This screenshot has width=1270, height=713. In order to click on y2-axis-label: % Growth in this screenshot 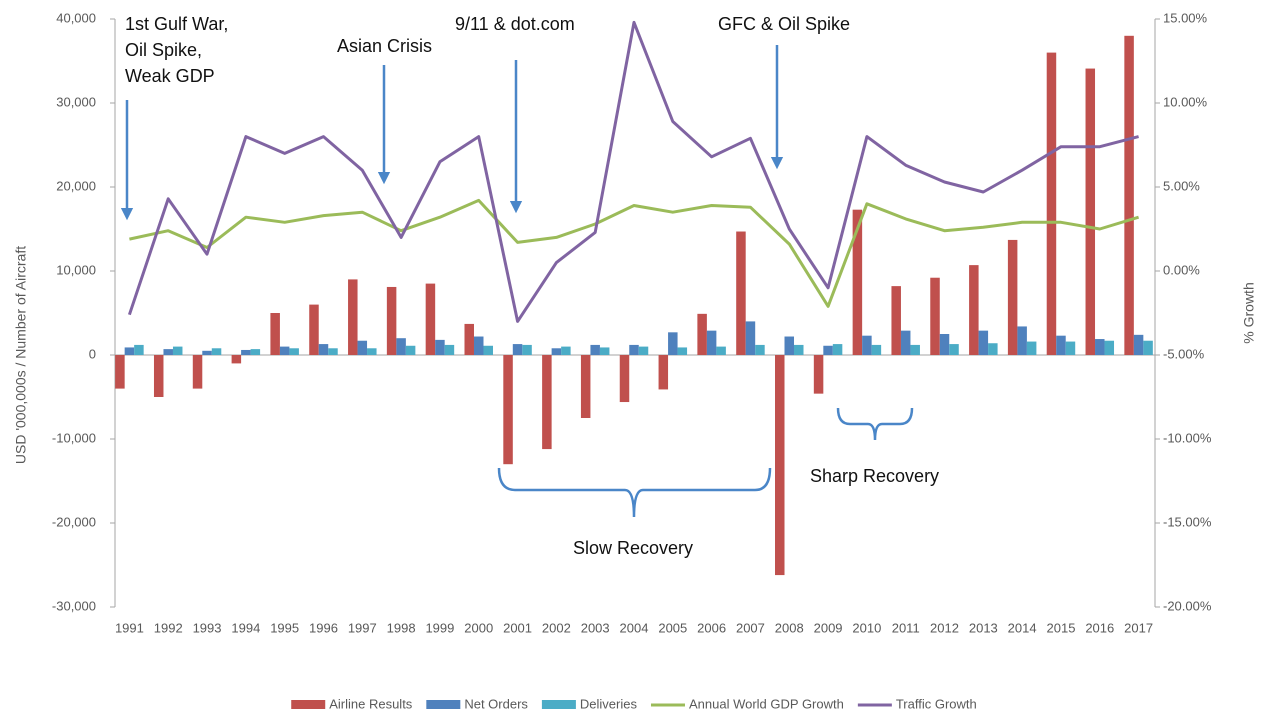, I will do `click(1249, 312)`.